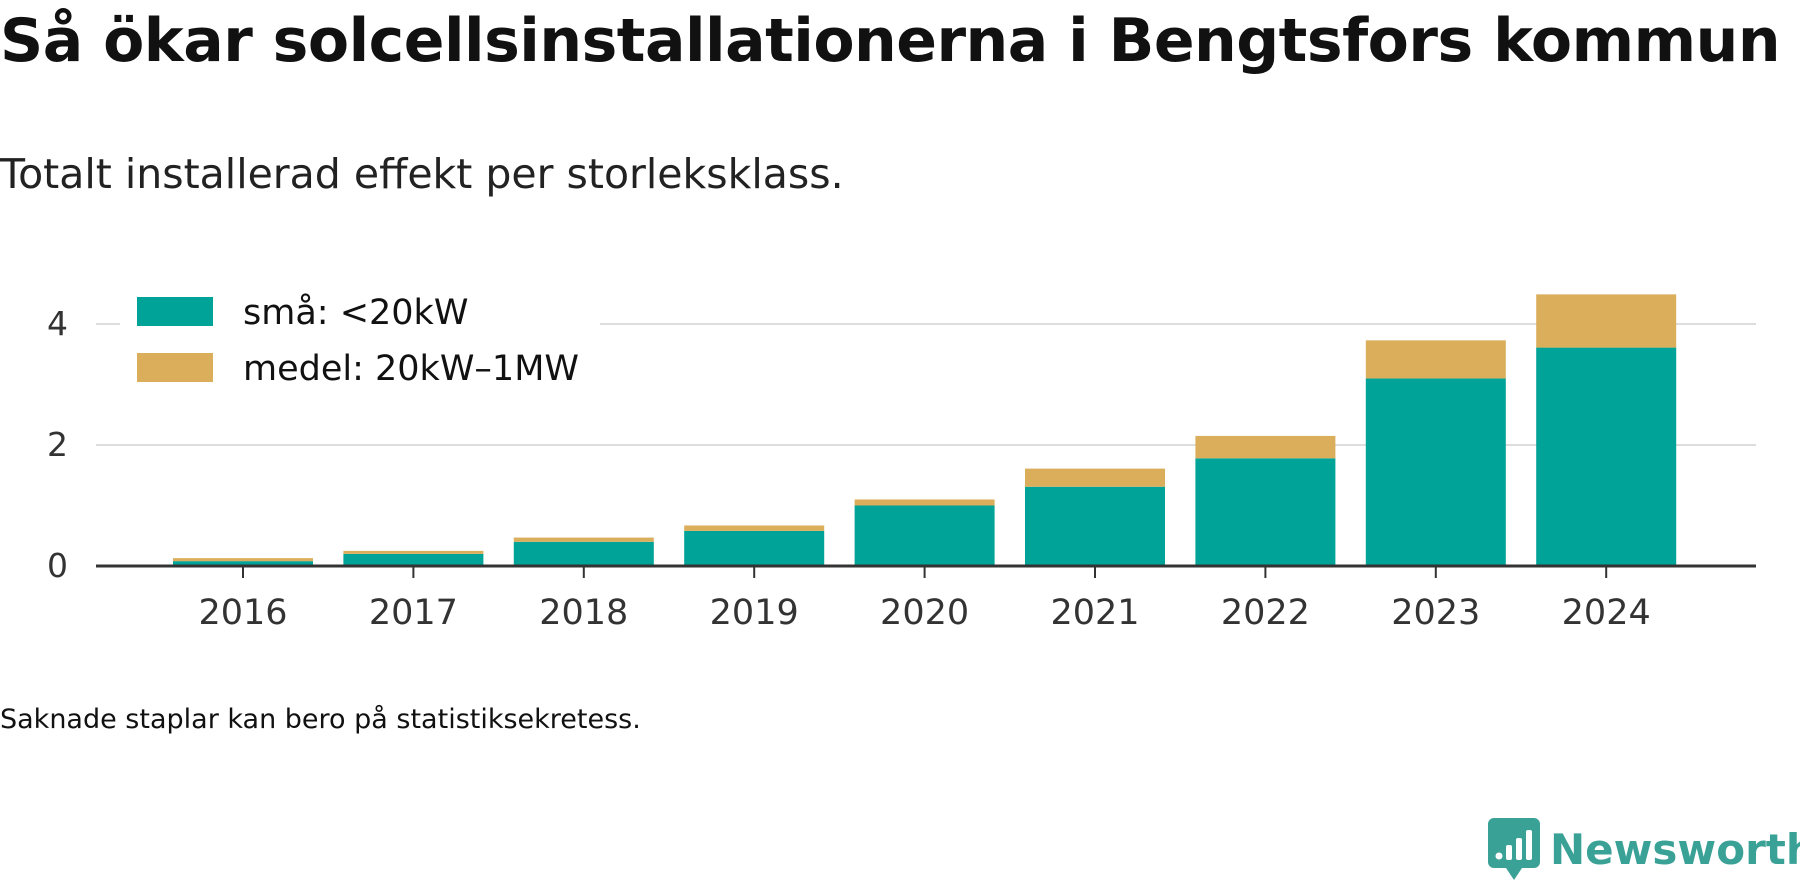 This screenshot has height=880, width=1800. Describe the element at coordinates (754, 548) in the screenshot. I see `bar-segment-sma-2019` at that location.